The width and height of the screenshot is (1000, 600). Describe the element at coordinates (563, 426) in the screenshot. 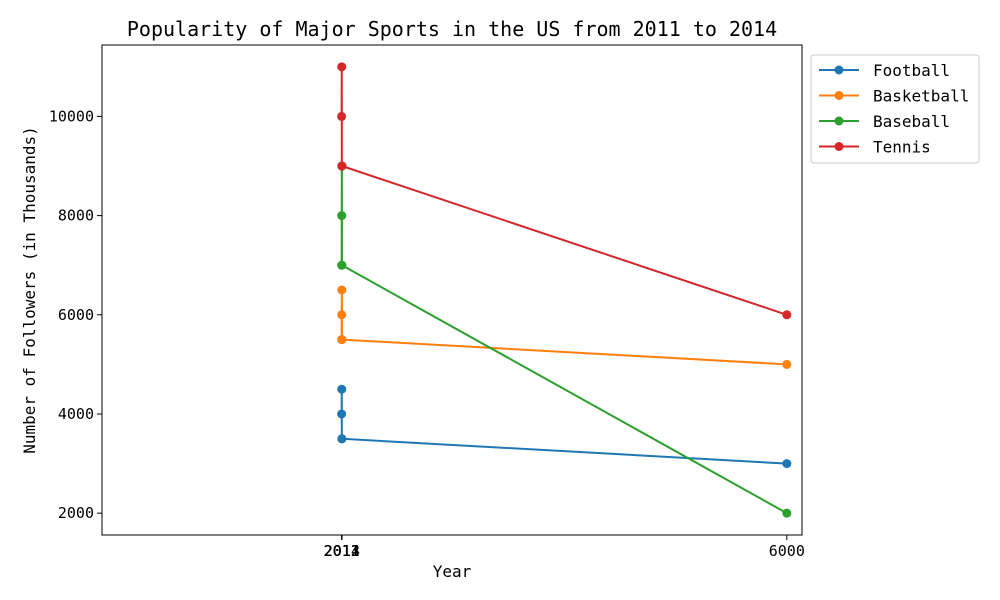

I see `series-line-football` at that location.